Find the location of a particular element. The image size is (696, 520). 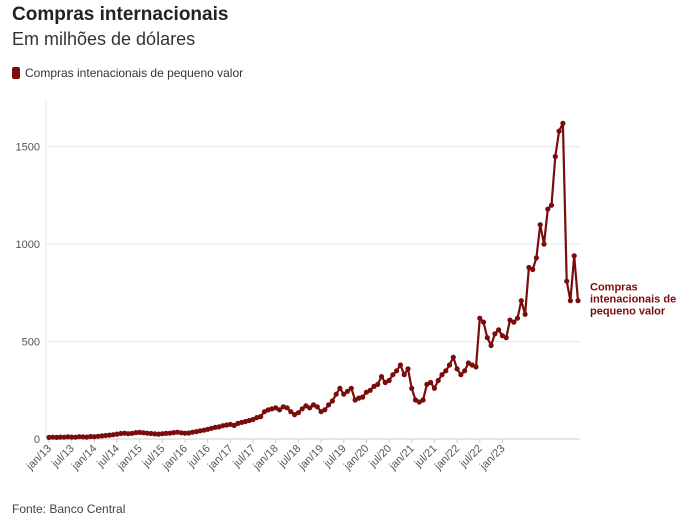

y-tick-label: 1500 is located at coordinates (28, 148).